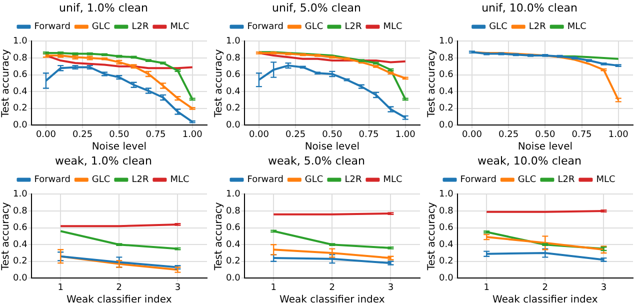 Image resolution: width=640 pixels, height=306 pixels. I want to click on chart-title: unif, 1.0% clean, so click(103, 7).